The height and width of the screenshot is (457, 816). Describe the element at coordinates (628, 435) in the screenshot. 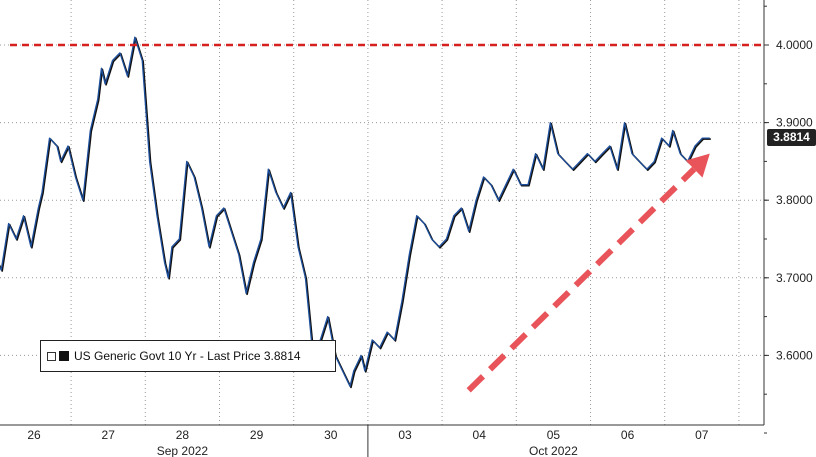

I see `x-tick-label: 06` at that location.